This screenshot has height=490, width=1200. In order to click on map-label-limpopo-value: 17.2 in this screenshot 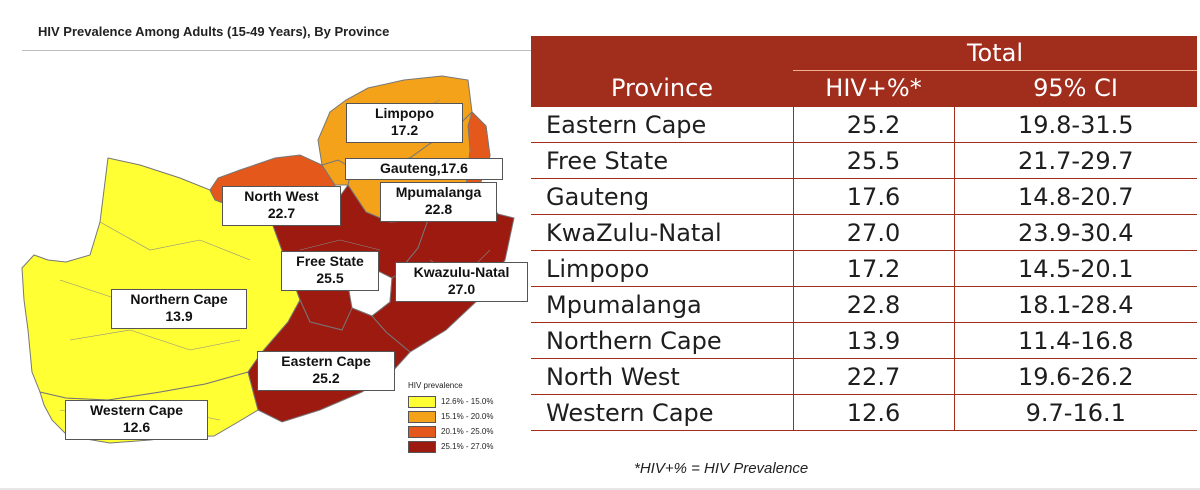, I will do `click(404, 130)`.